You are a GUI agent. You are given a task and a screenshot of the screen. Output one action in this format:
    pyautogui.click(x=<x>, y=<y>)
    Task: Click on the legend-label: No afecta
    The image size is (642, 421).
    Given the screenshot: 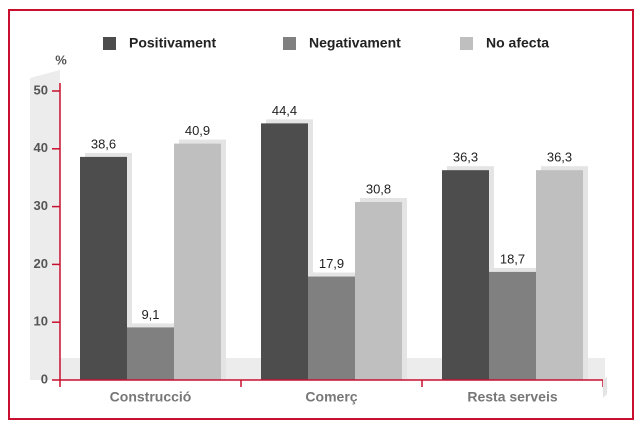 What is the action you would take?
    pyautogui.click(x=517, y=43)
    